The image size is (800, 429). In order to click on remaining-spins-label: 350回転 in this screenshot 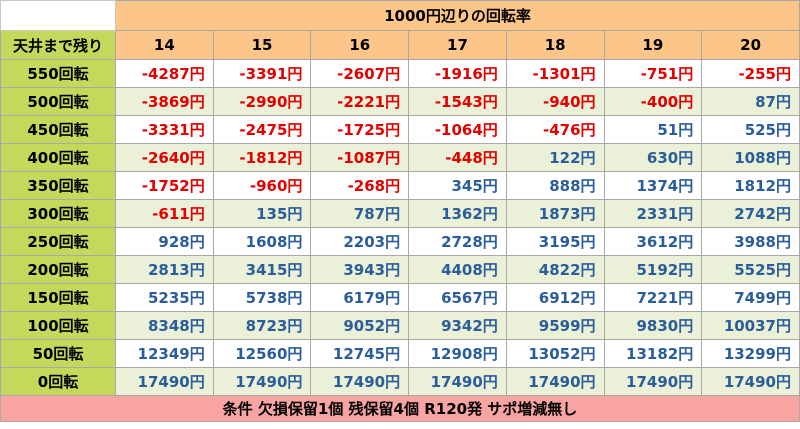, I will do `click(58, 185)`.